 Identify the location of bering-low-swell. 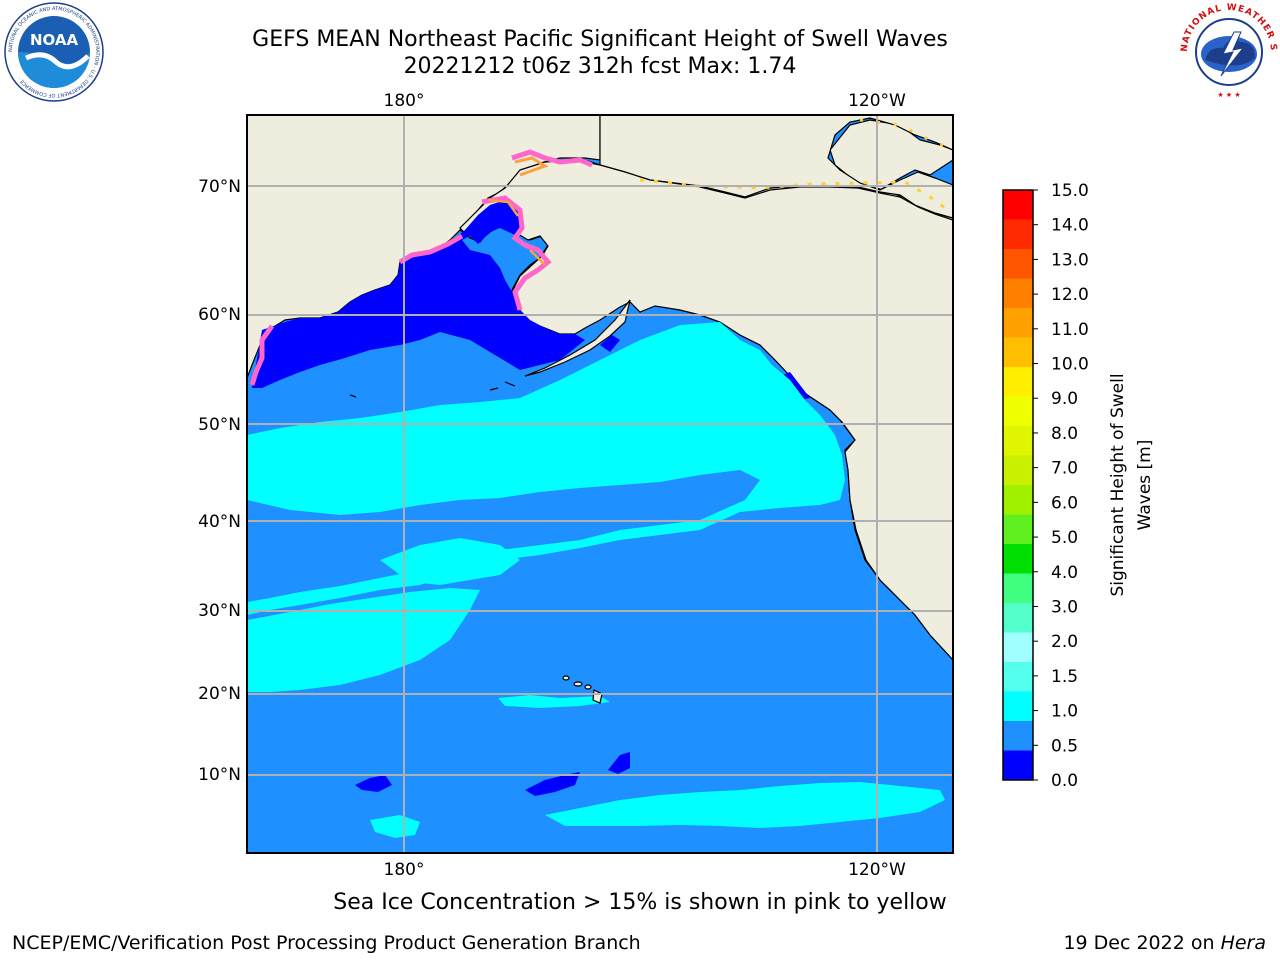
(418, 294).